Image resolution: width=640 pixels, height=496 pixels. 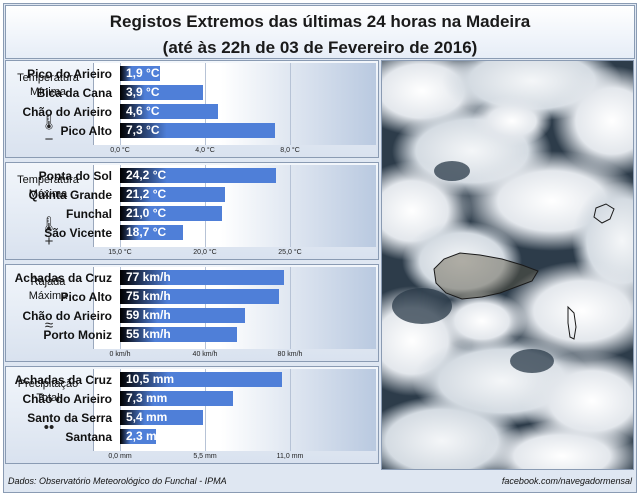 What do you see at coordinates (48, 92) in the screenshot?
I see `category-label-line2: Mínima` at bounding box center [48, 92].